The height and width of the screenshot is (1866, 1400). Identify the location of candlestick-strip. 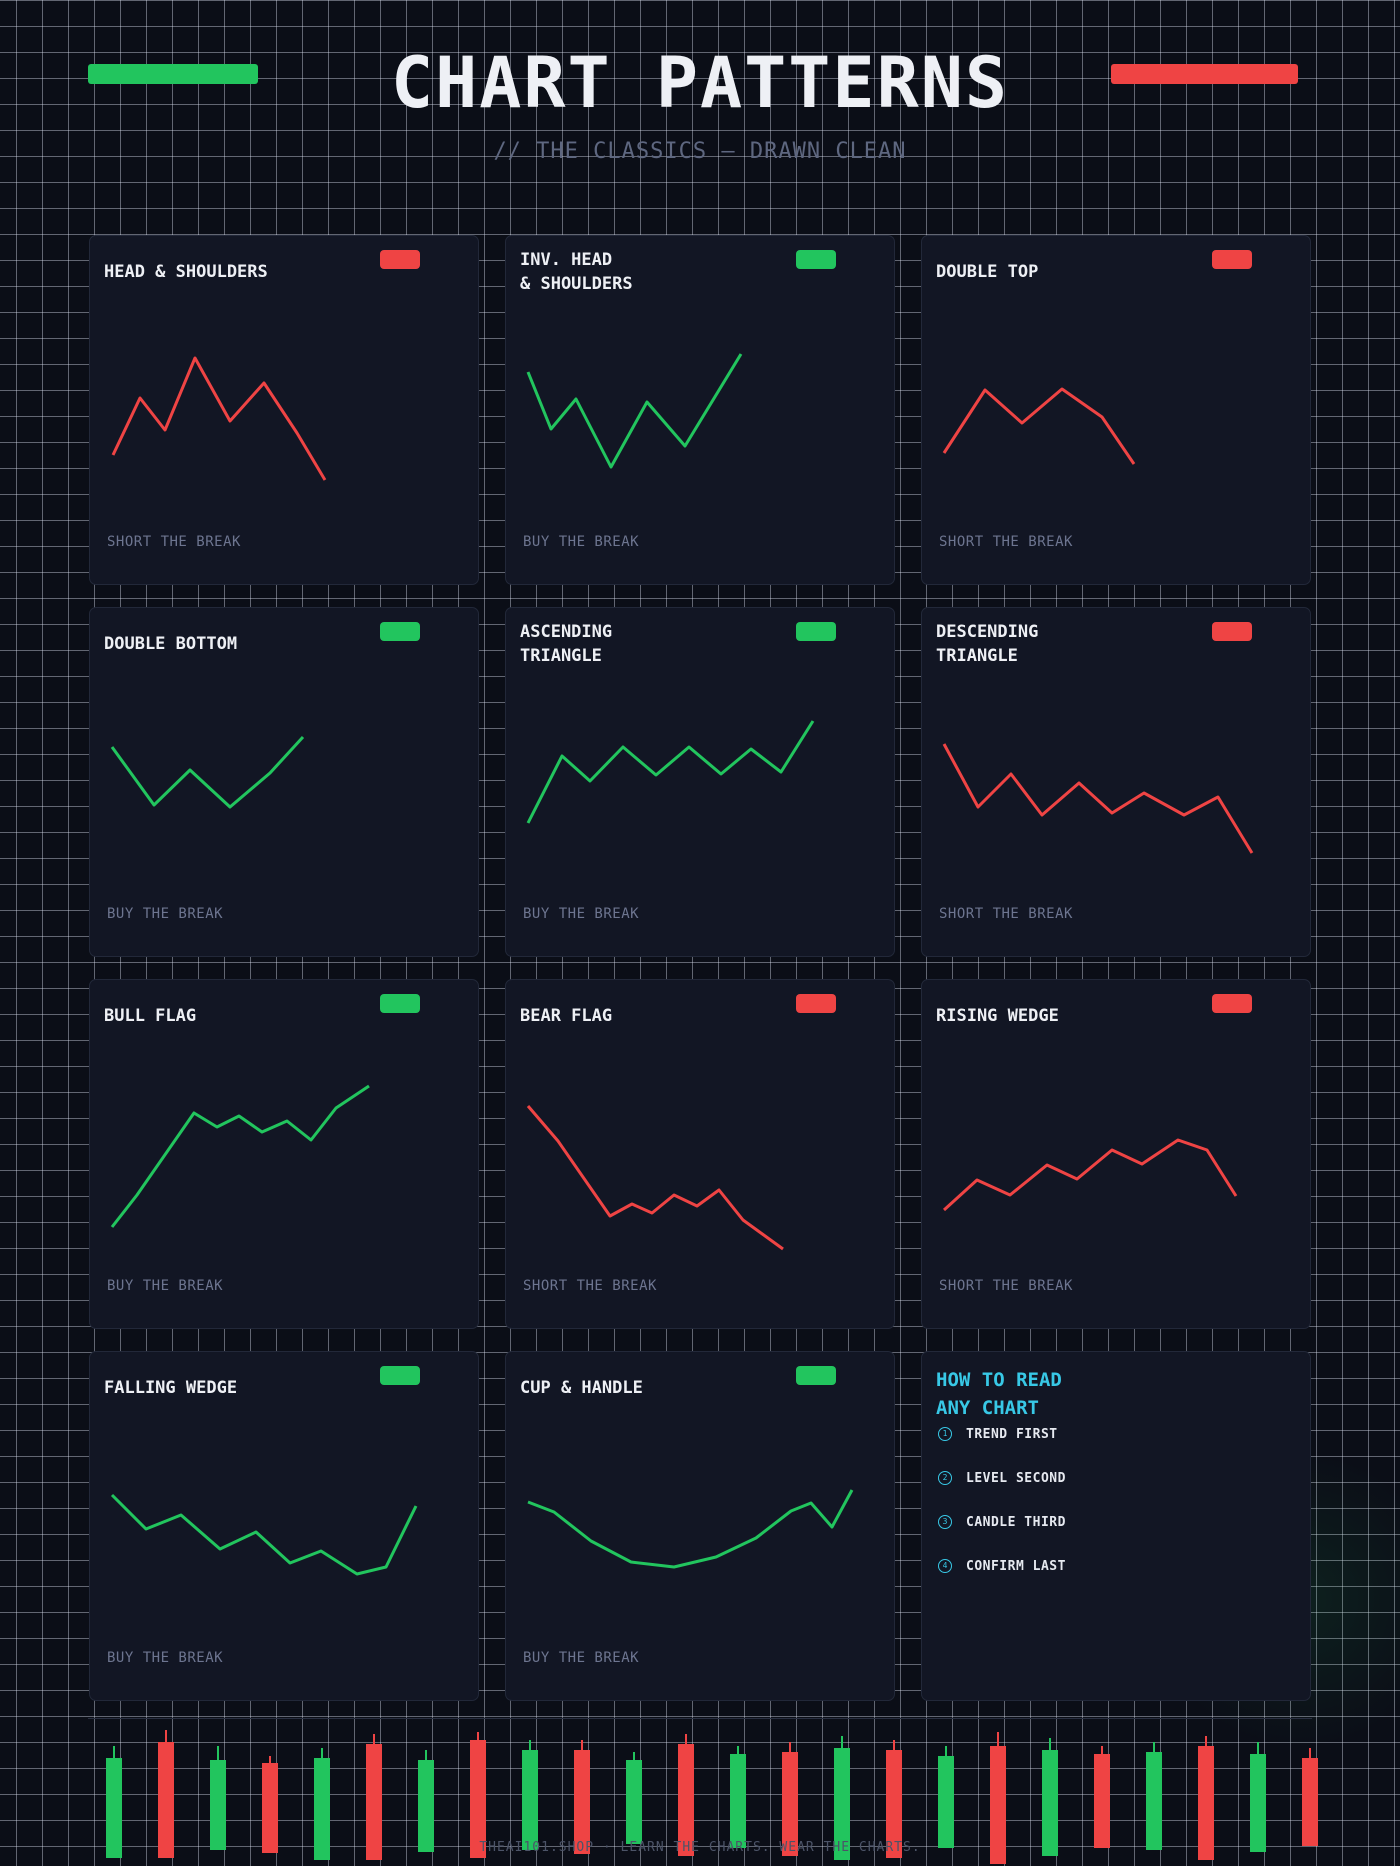
(712, 1797).